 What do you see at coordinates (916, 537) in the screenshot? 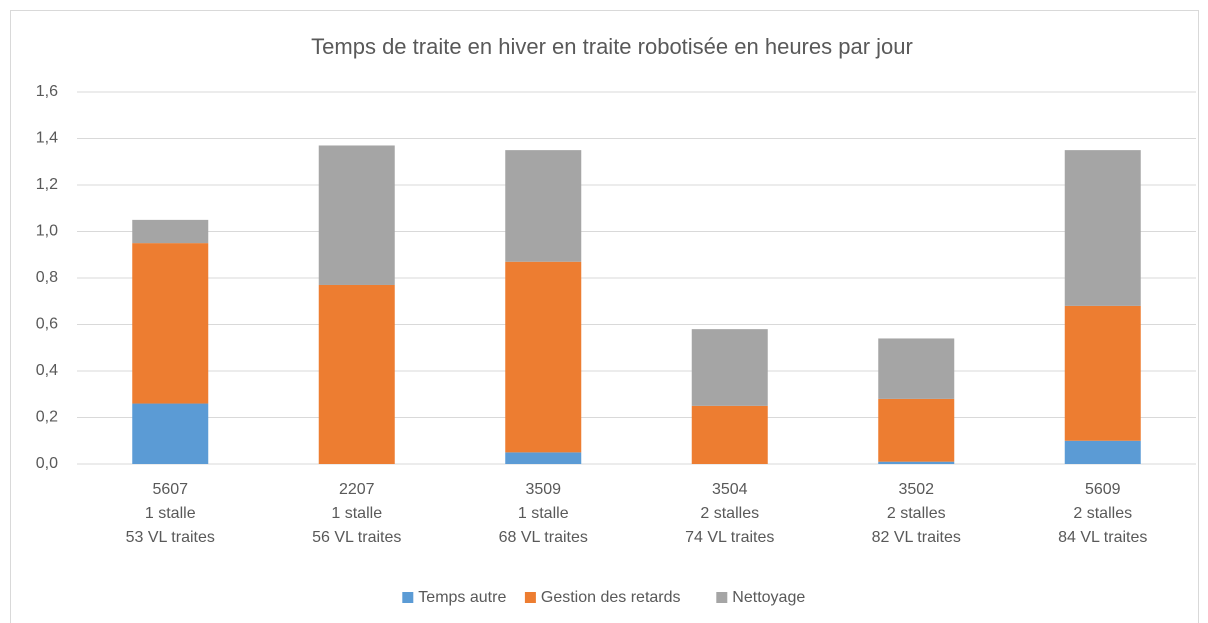
I see `x-tick-label: 82 VL traites` at bounding box center [916, 537].